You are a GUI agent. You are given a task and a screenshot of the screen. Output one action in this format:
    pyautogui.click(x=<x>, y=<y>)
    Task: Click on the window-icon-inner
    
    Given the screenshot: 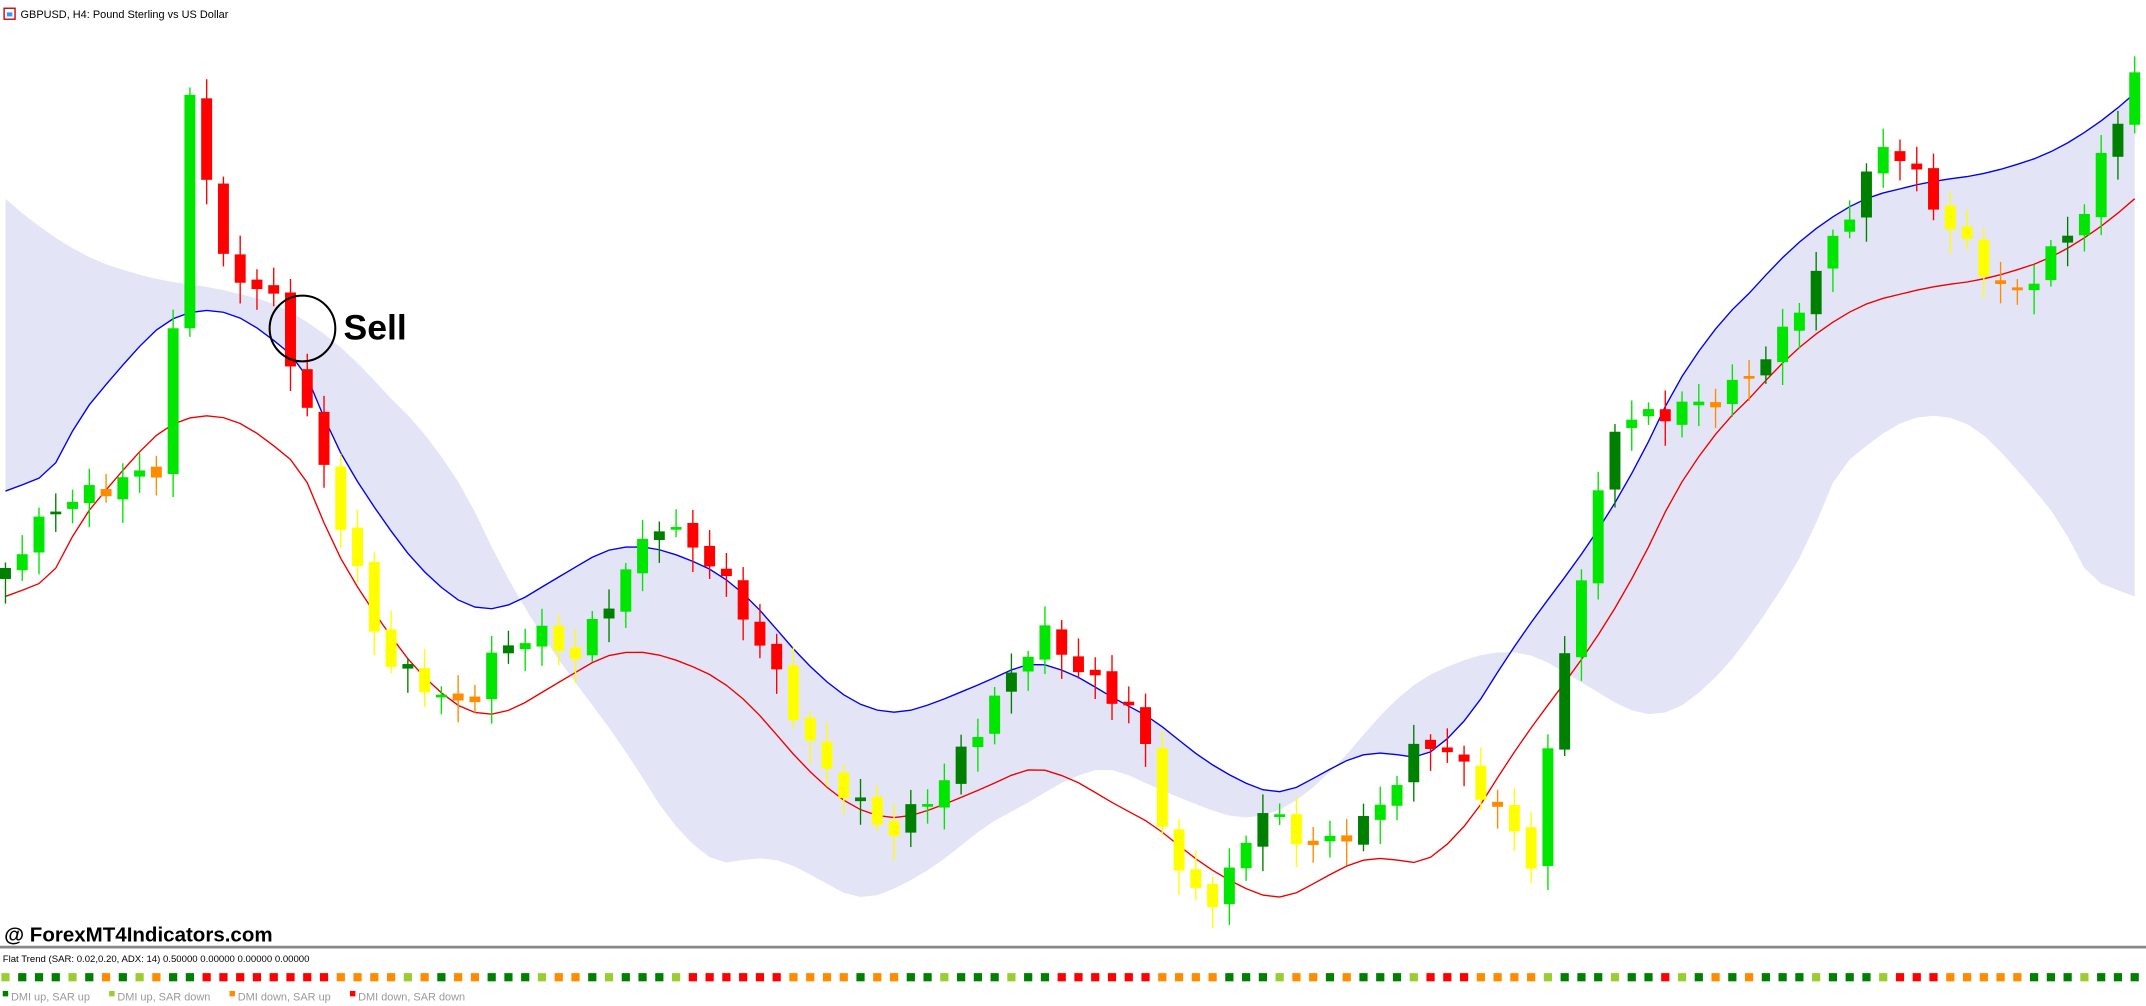 What is the action you would take?
    pyautogui.click(x=9, y=14)
    